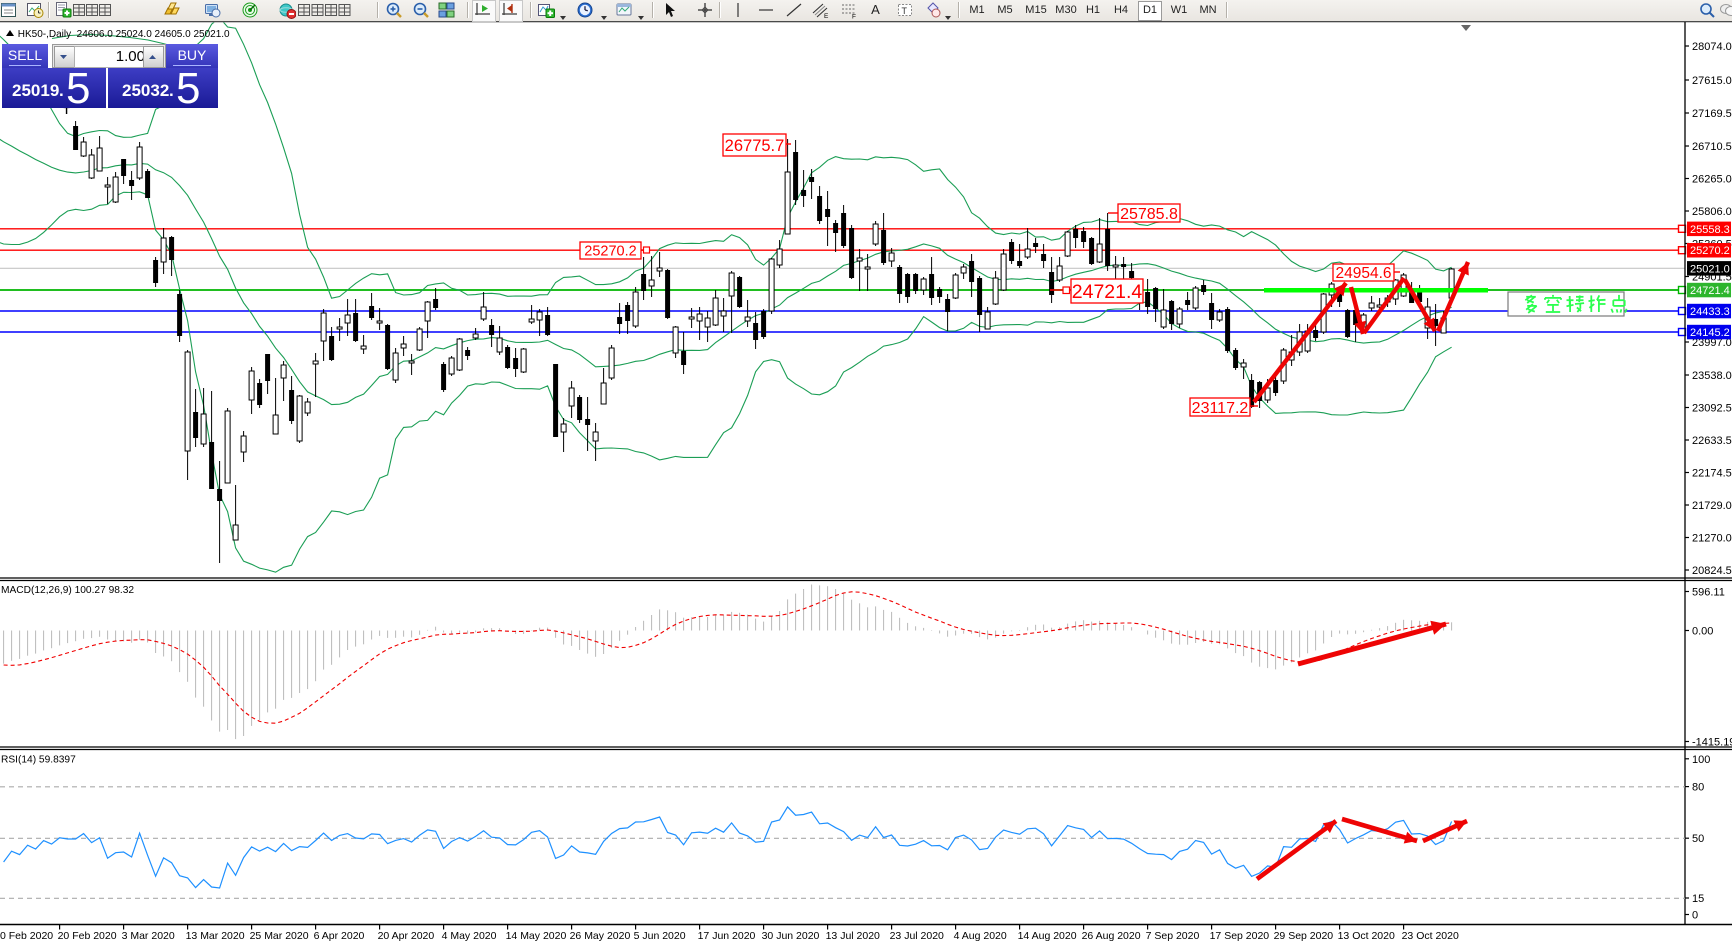 Image resolution: width=1732 pixels, height=945 pixels. What do you see at coordinates (1698, 839) in the screenshot?
I see `svg-text: 50` at bounding box center [1698, 839].